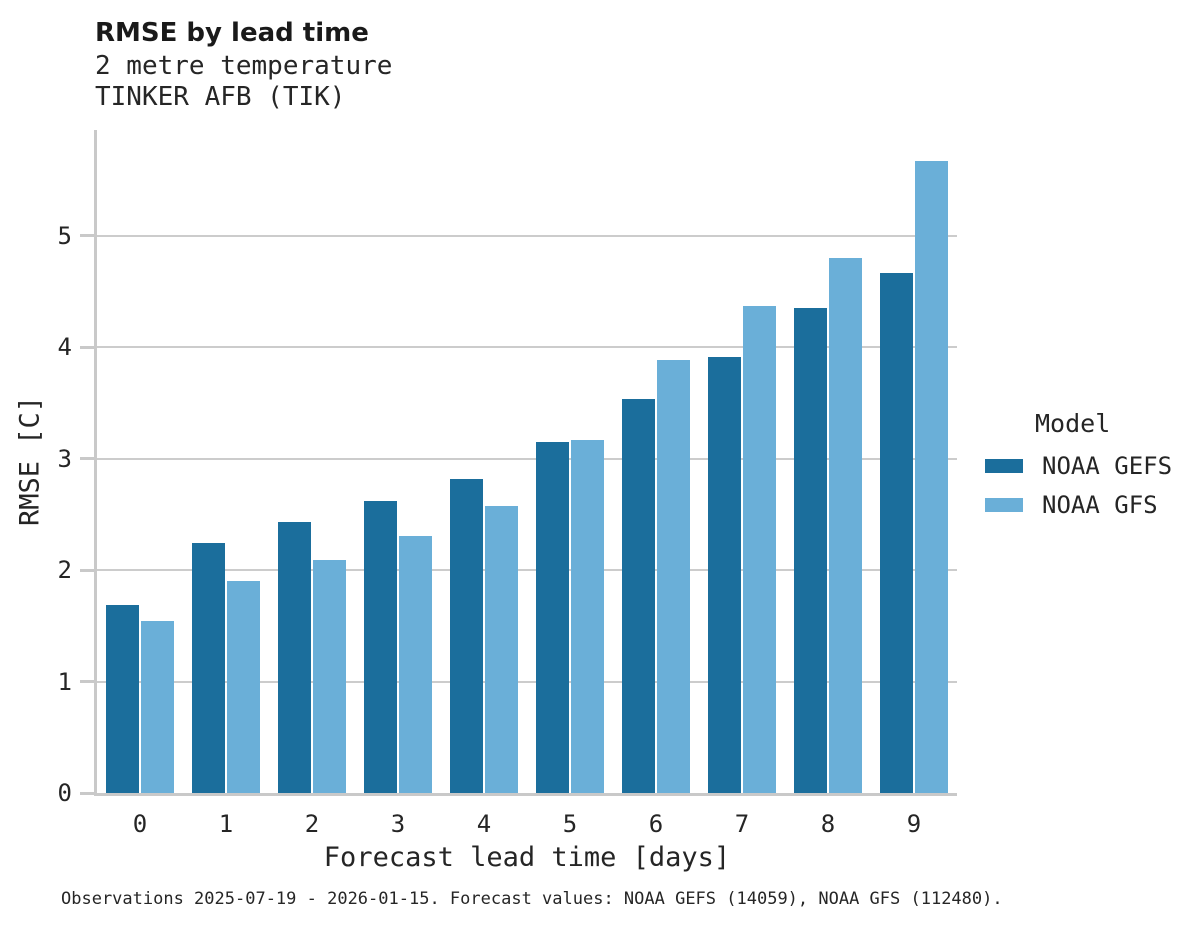 This screenshot has width=1195, height=928. Describe the element at coordinates (1004, 466) in the screenshot. I see `legend-swatch-noaa-gefs` at that location.